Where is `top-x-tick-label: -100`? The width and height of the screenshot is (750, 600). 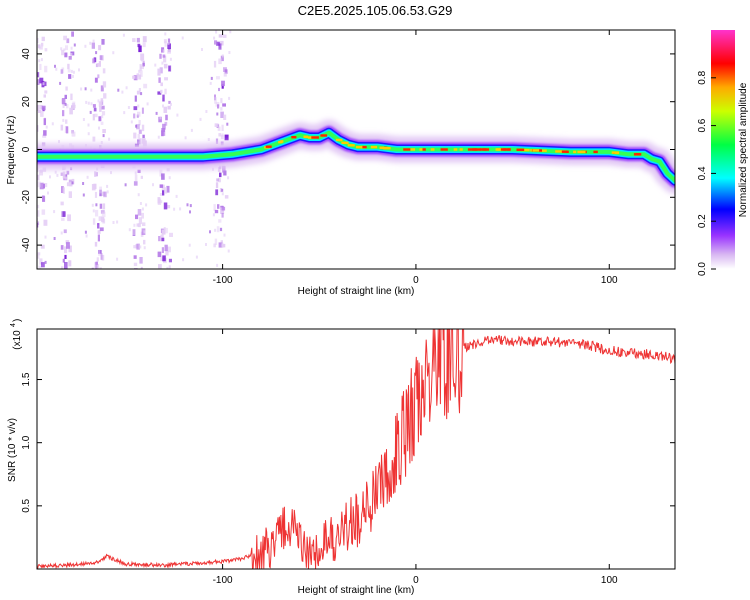
top-x-tick-label: -100 is located at coordinates (223, 280).